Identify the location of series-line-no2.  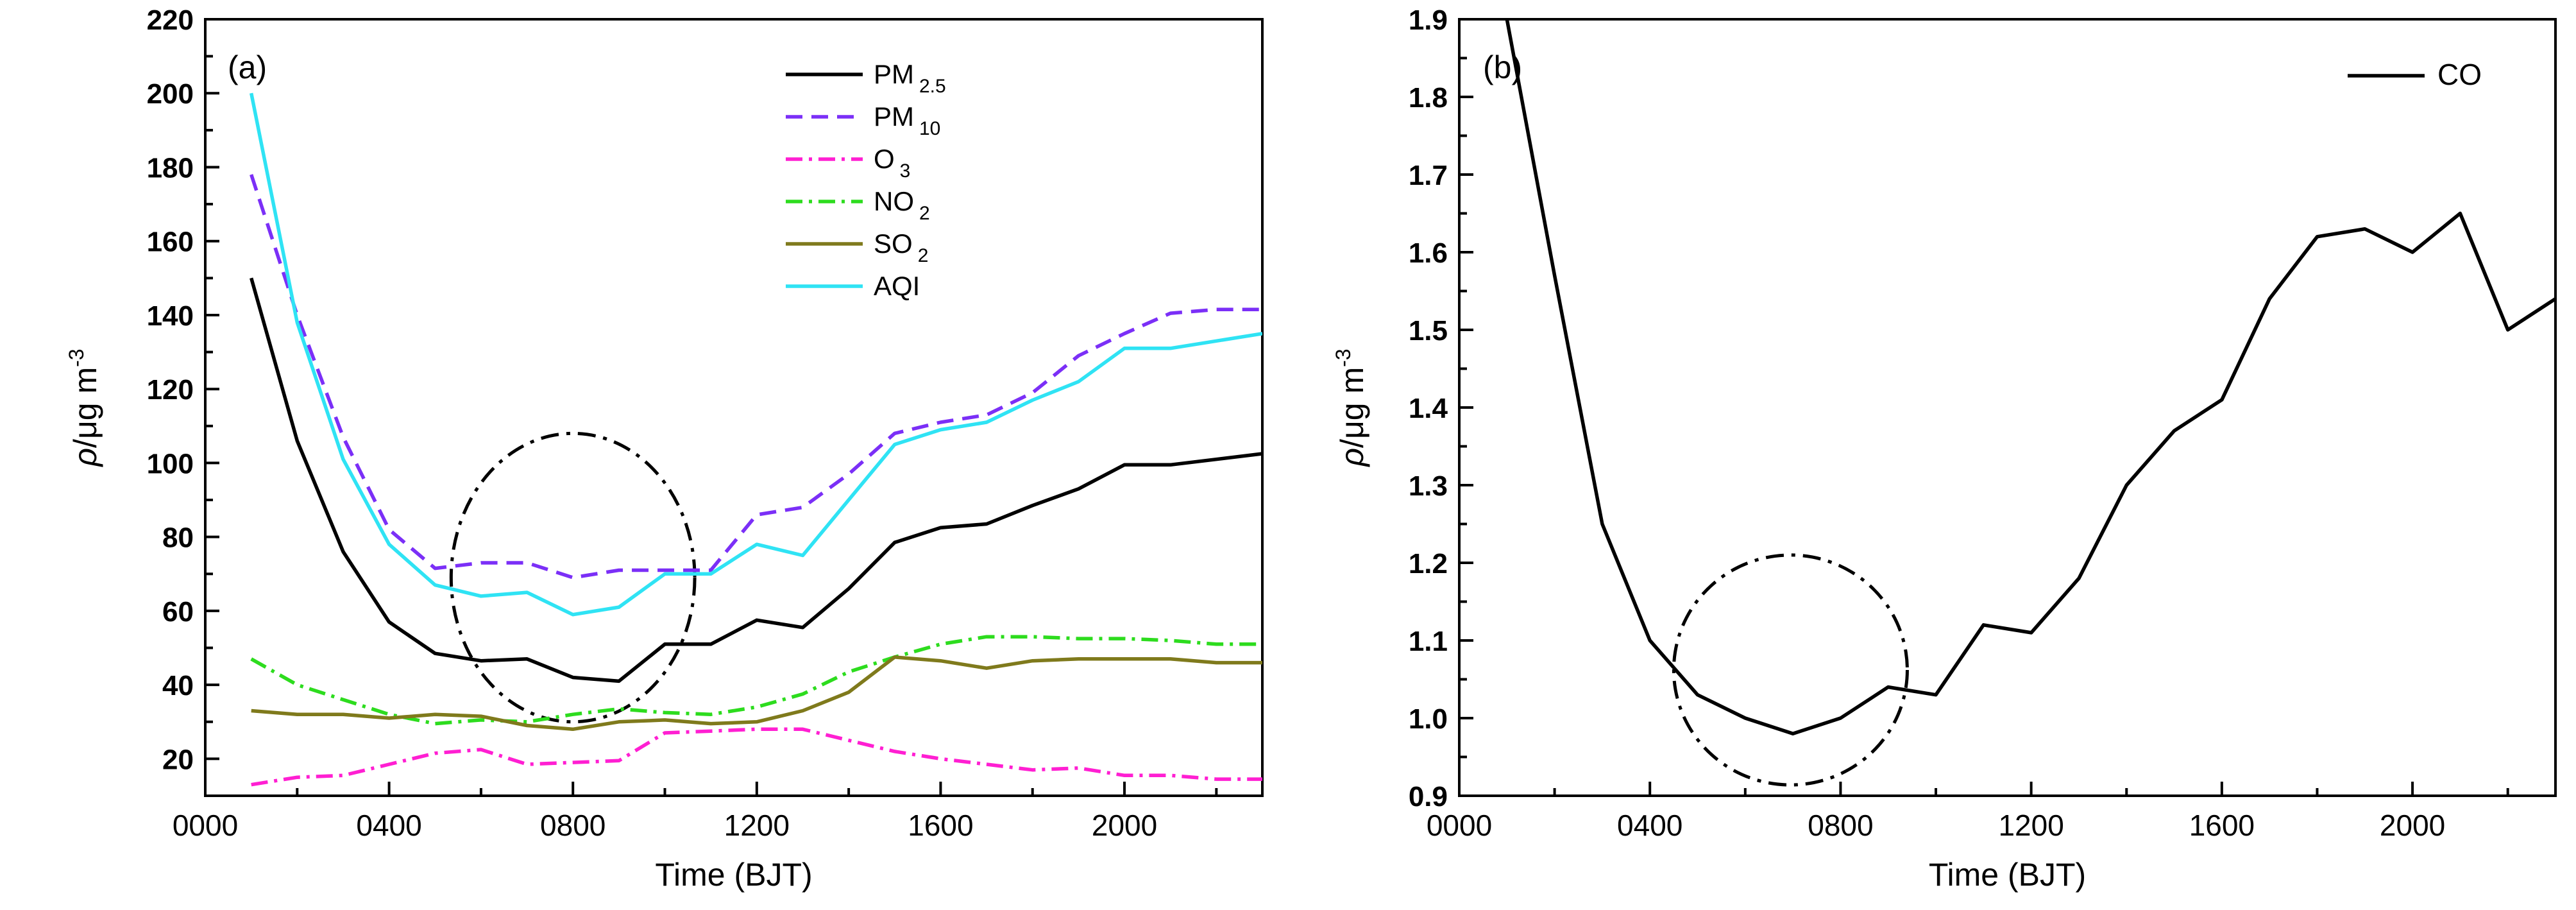
(756, 681).